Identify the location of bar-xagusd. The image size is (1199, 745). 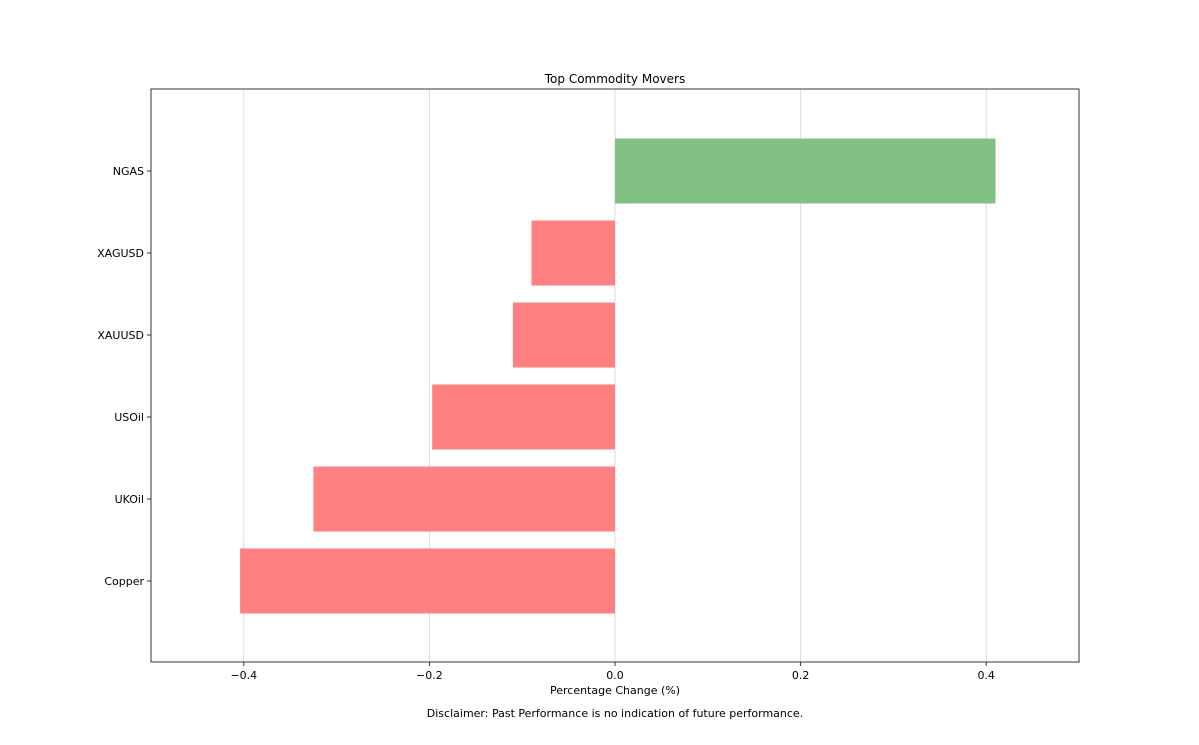
(573, 253).